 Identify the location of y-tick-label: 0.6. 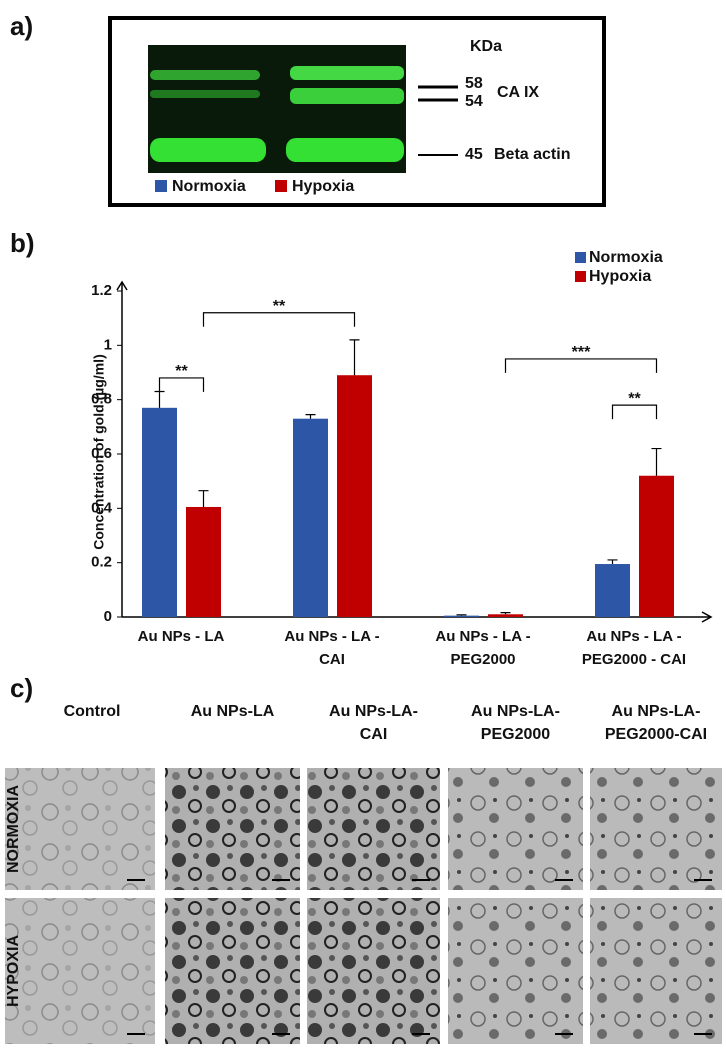
(101, 453).